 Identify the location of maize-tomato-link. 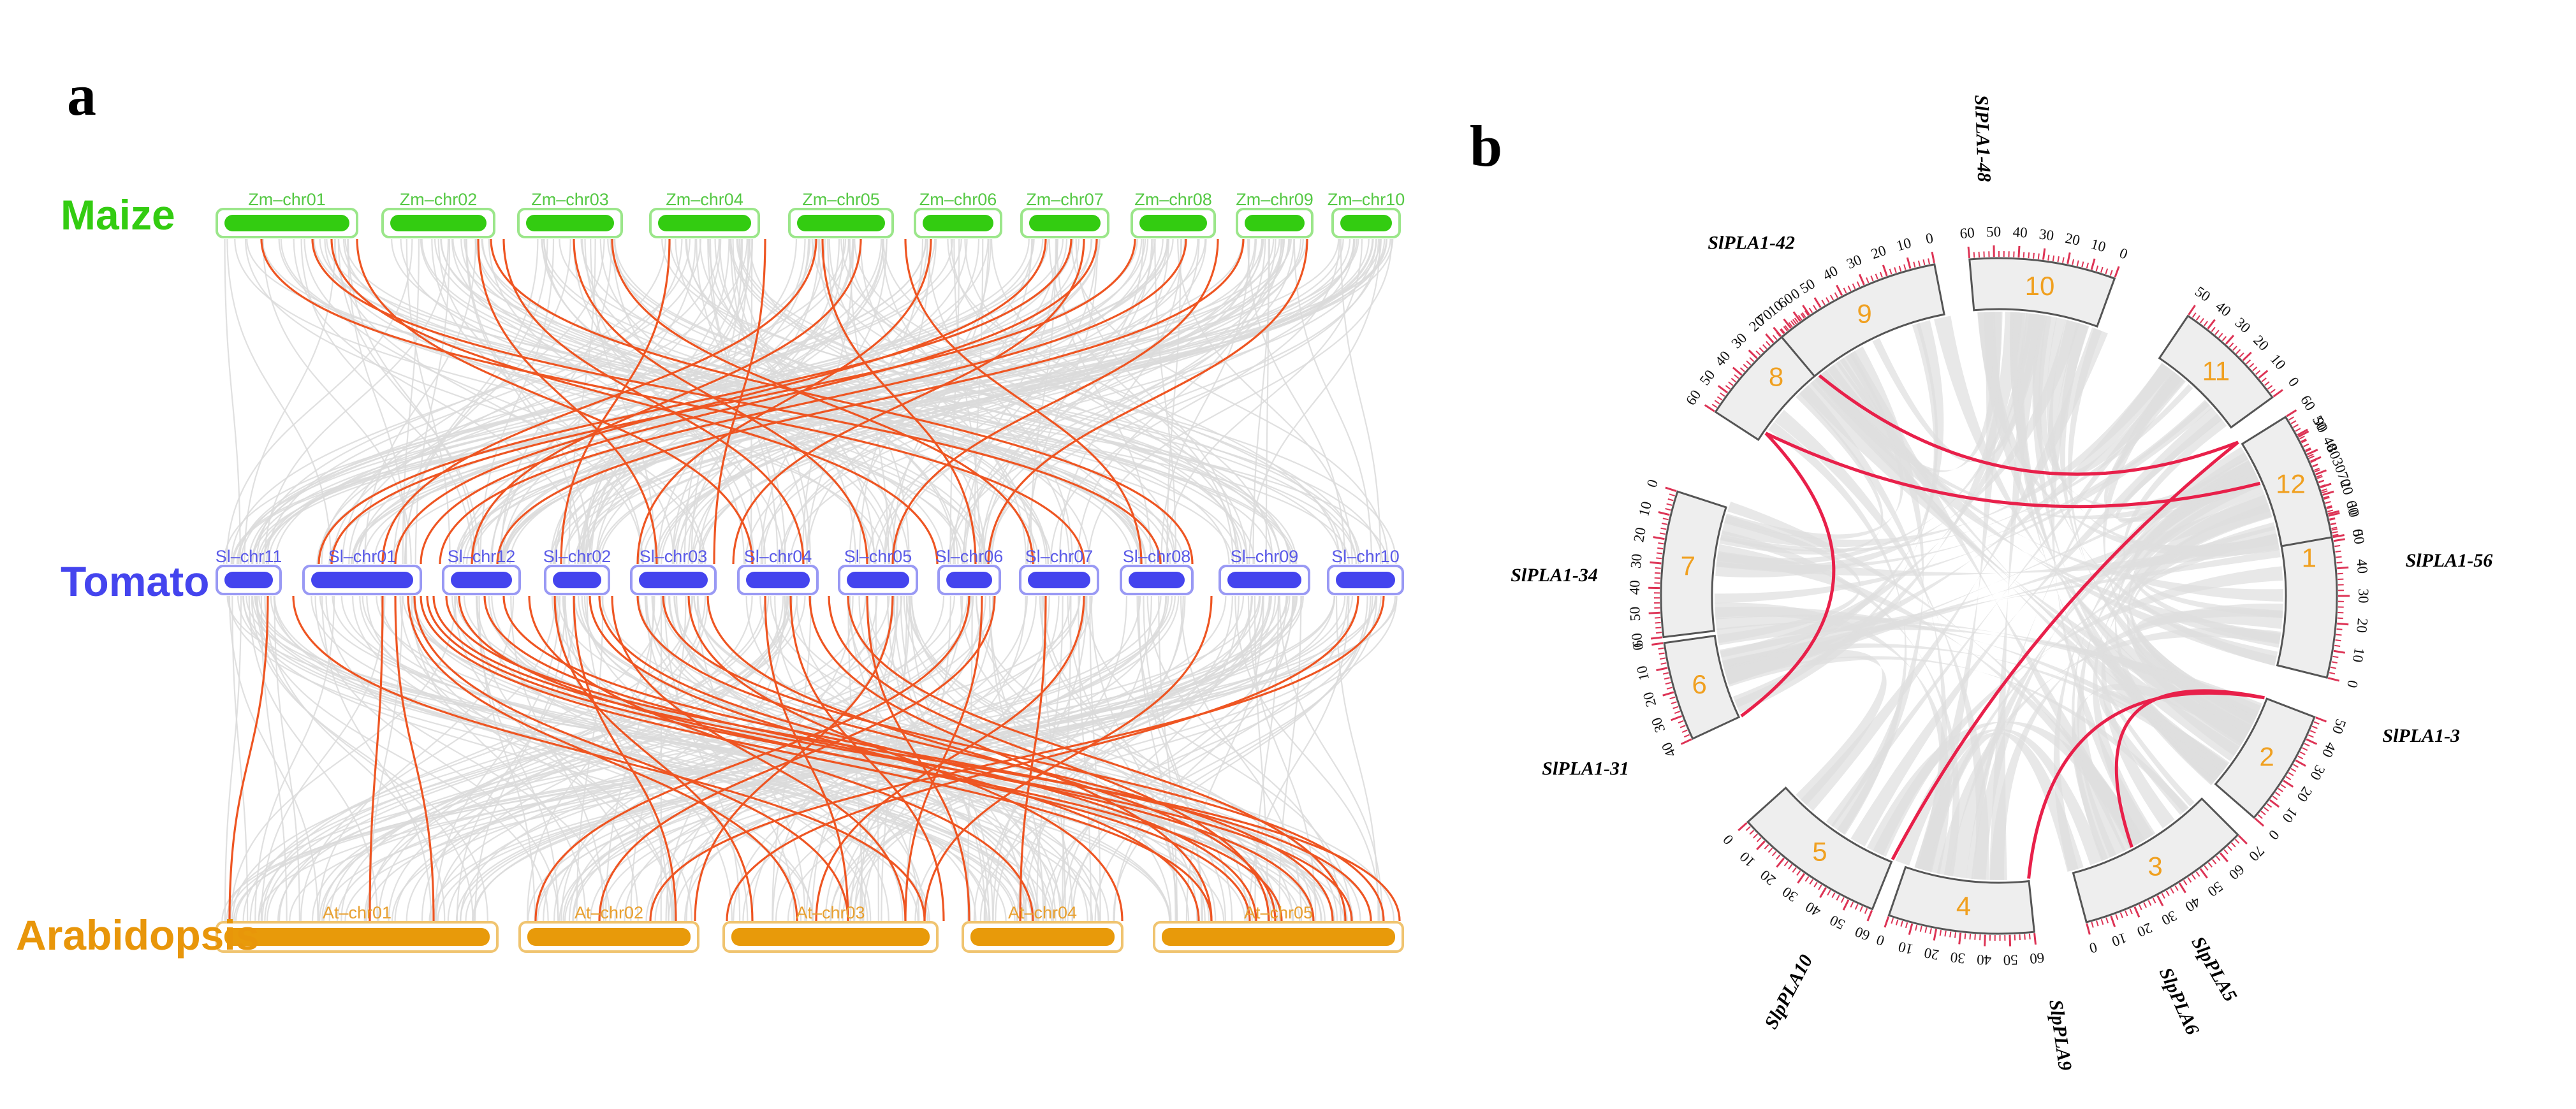
(842, 401).